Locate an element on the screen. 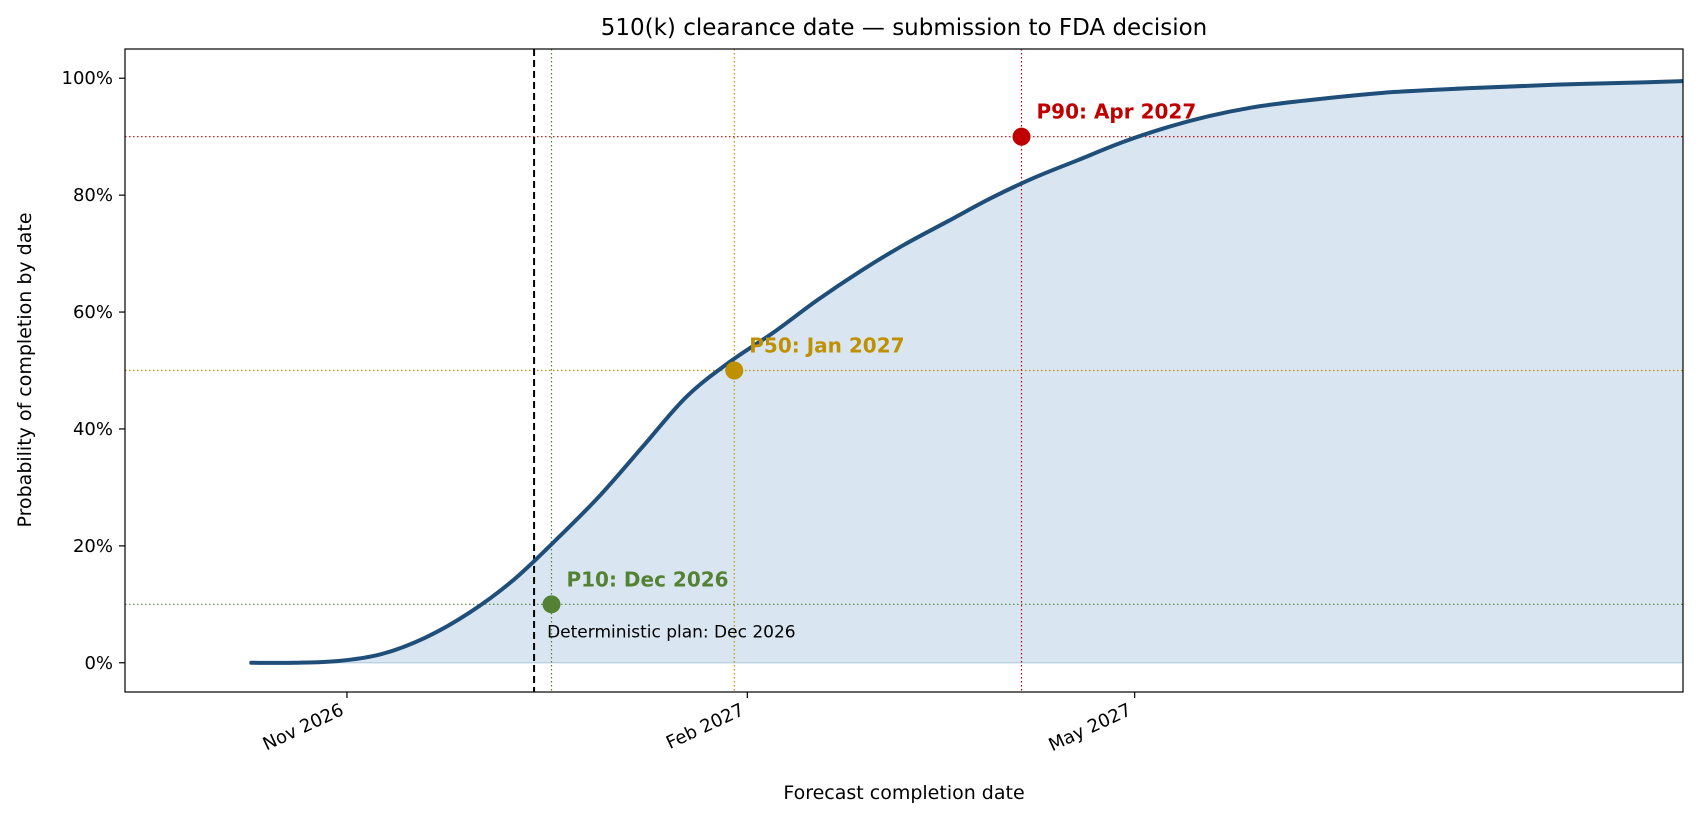 This screenshot has height=818, width=1698. y-tick-label: 60% is located at coordinates (93, 312).